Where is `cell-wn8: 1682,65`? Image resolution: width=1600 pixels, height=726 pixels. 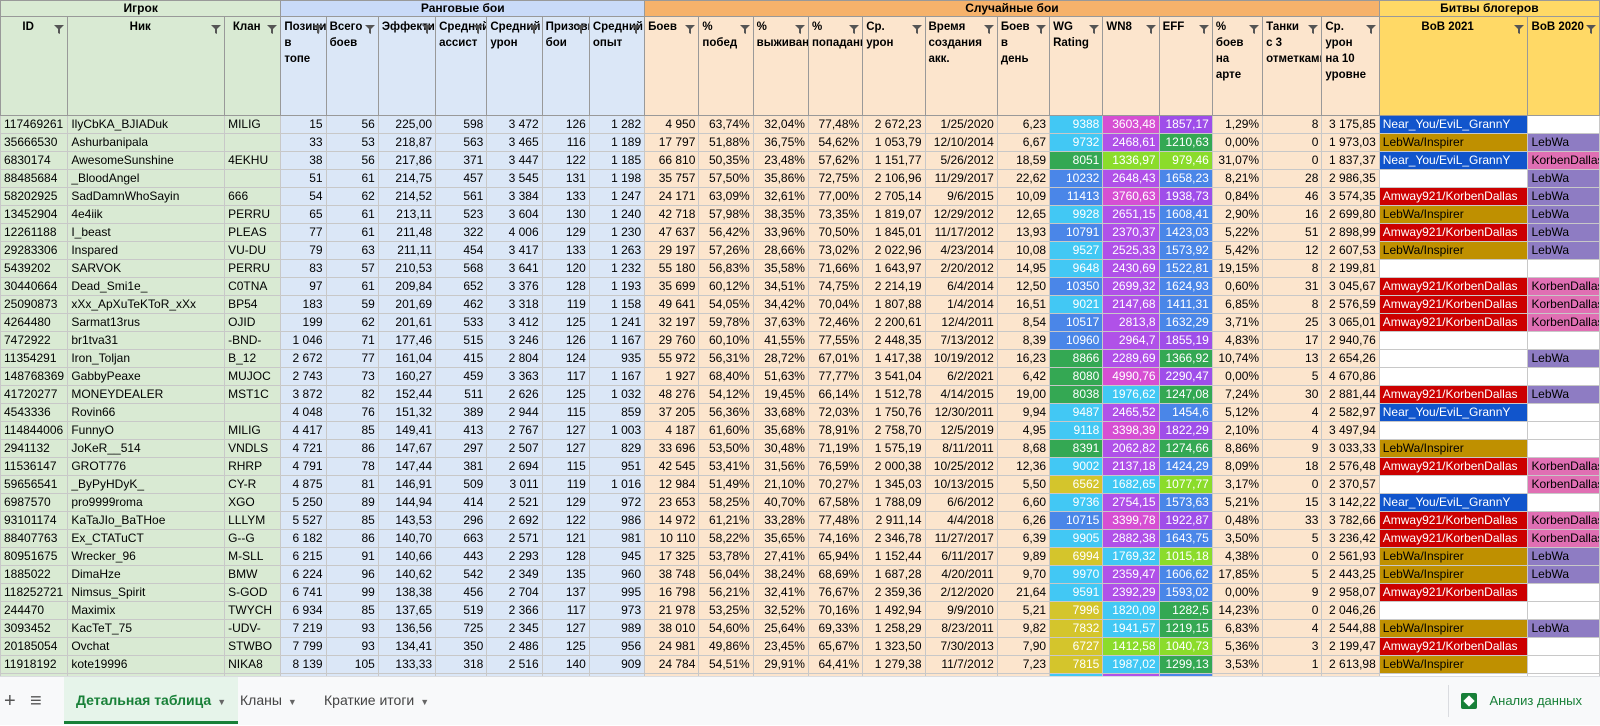
cell-wn8: 1682,65 is located at coordinates (1131, 484).